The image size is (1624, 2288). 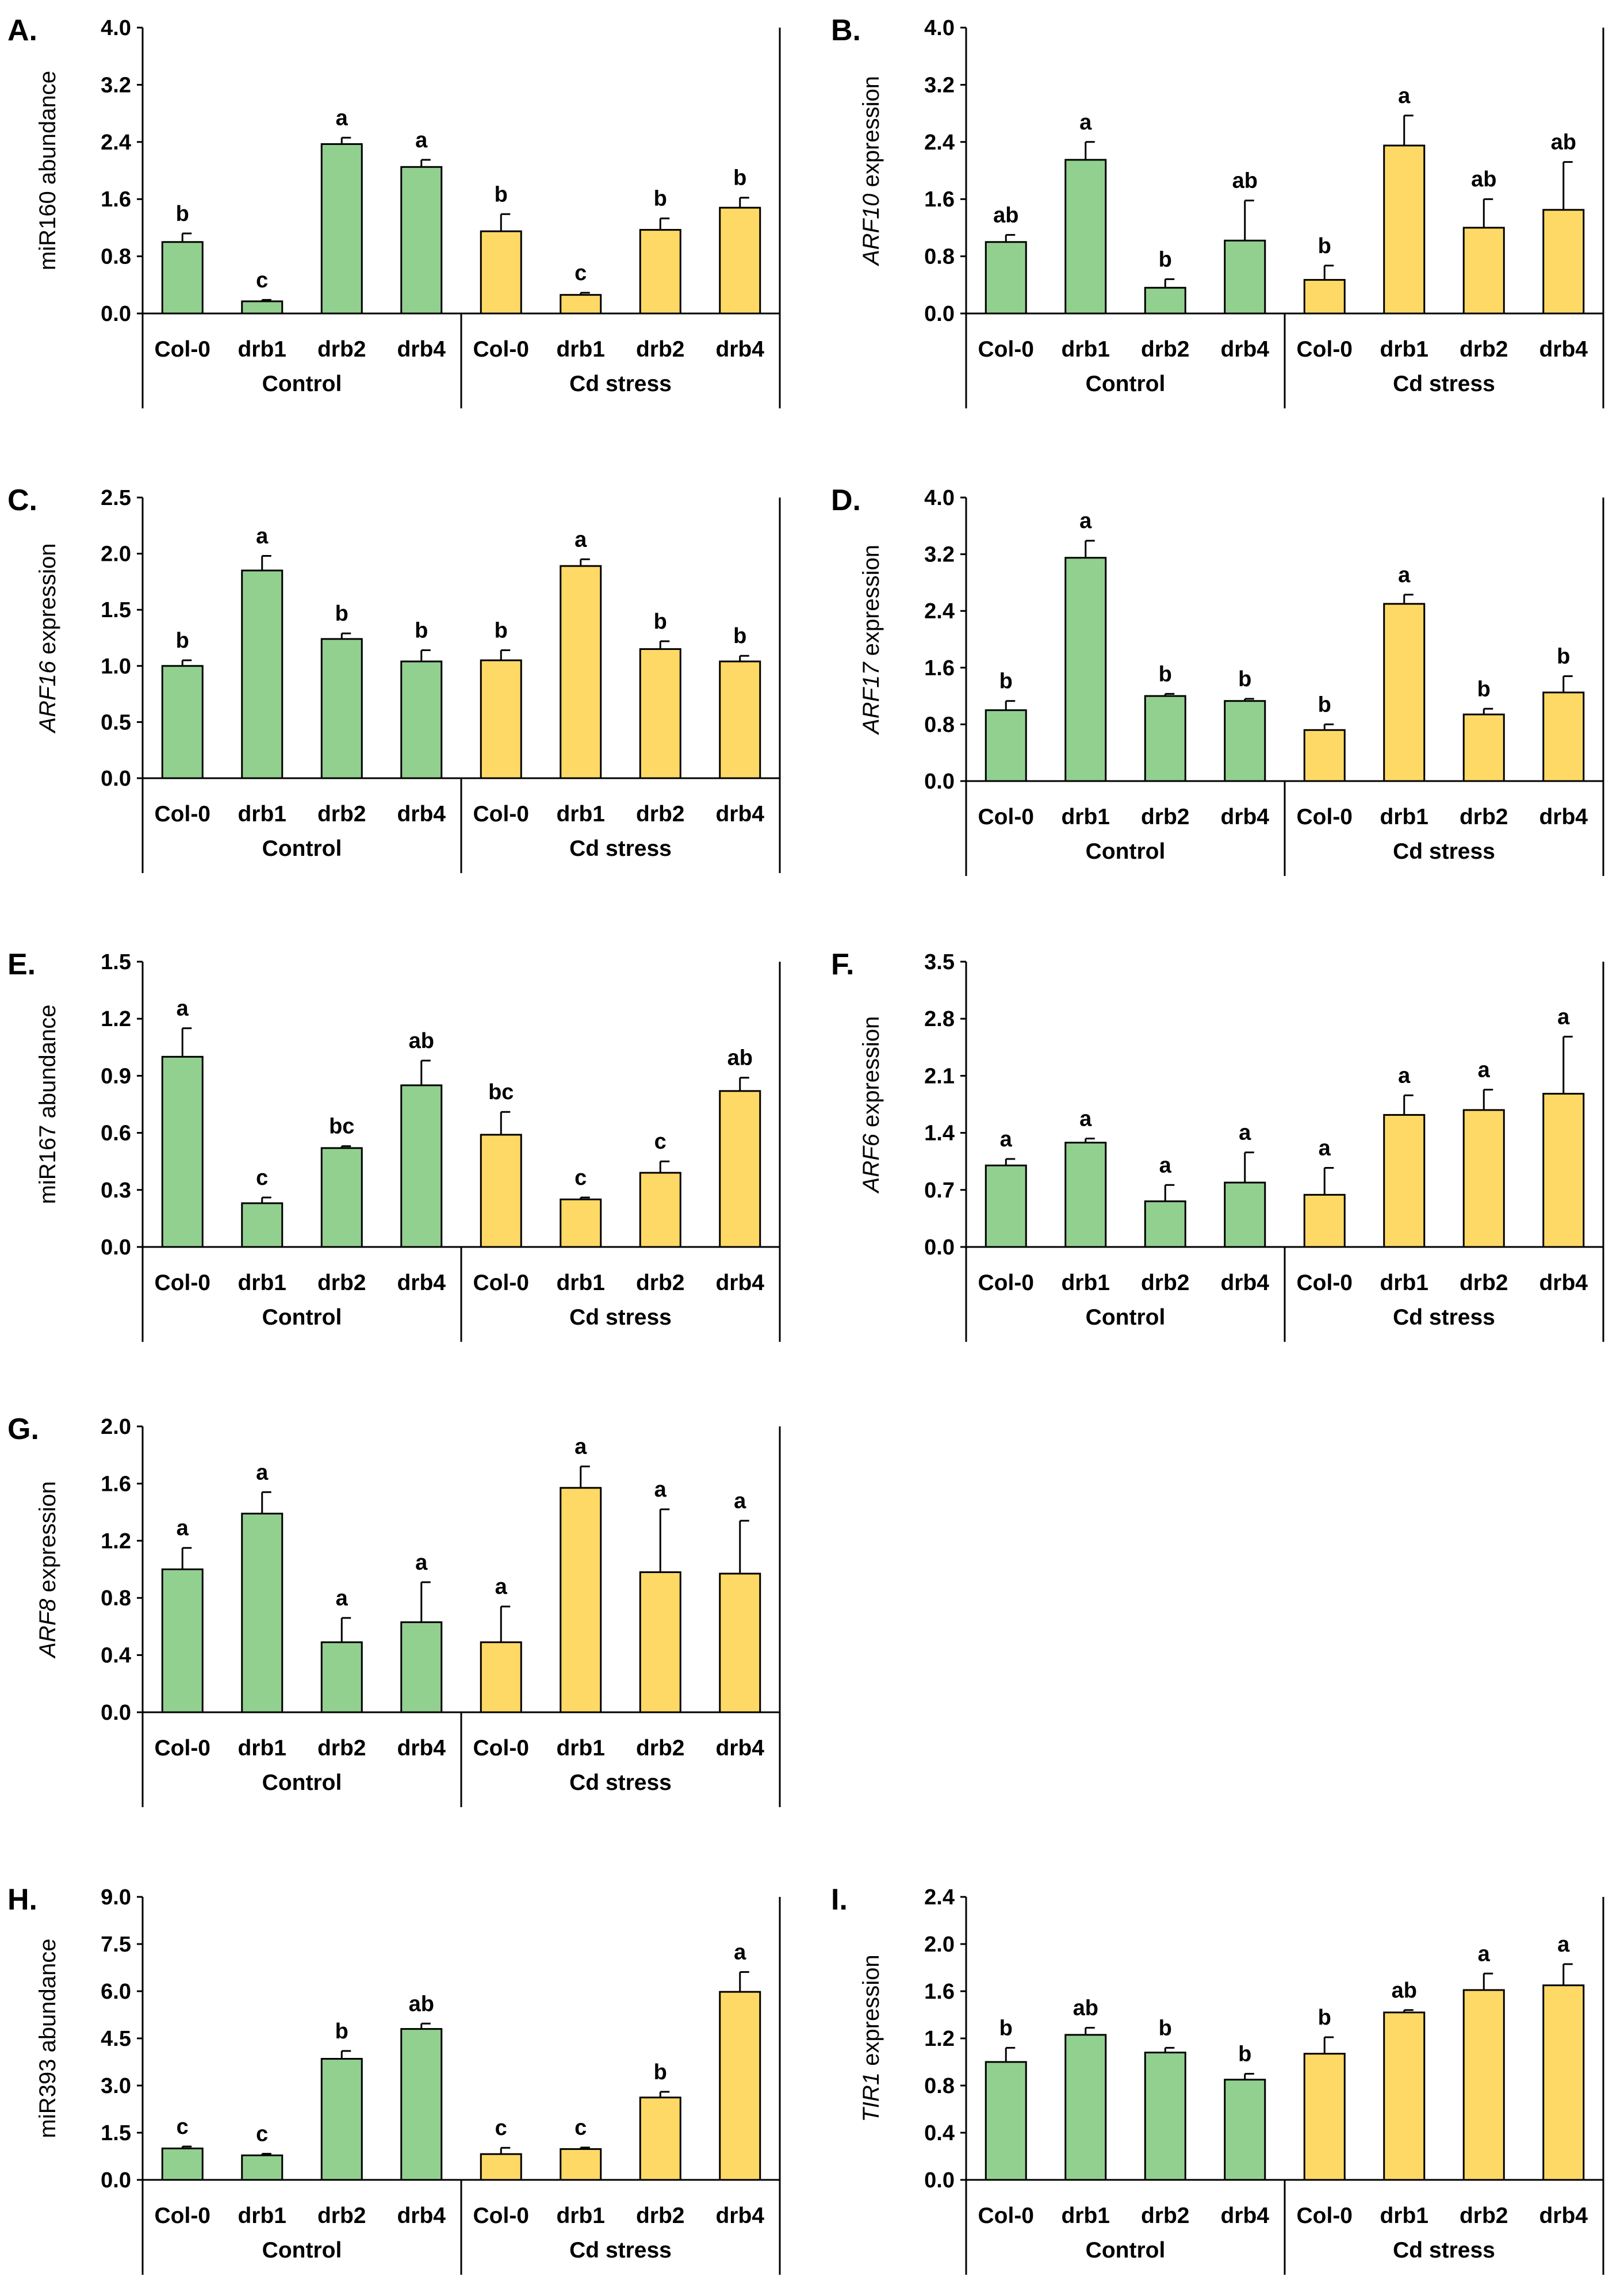 I want to click on panel-letter: I., so click(x=839, y=1899).